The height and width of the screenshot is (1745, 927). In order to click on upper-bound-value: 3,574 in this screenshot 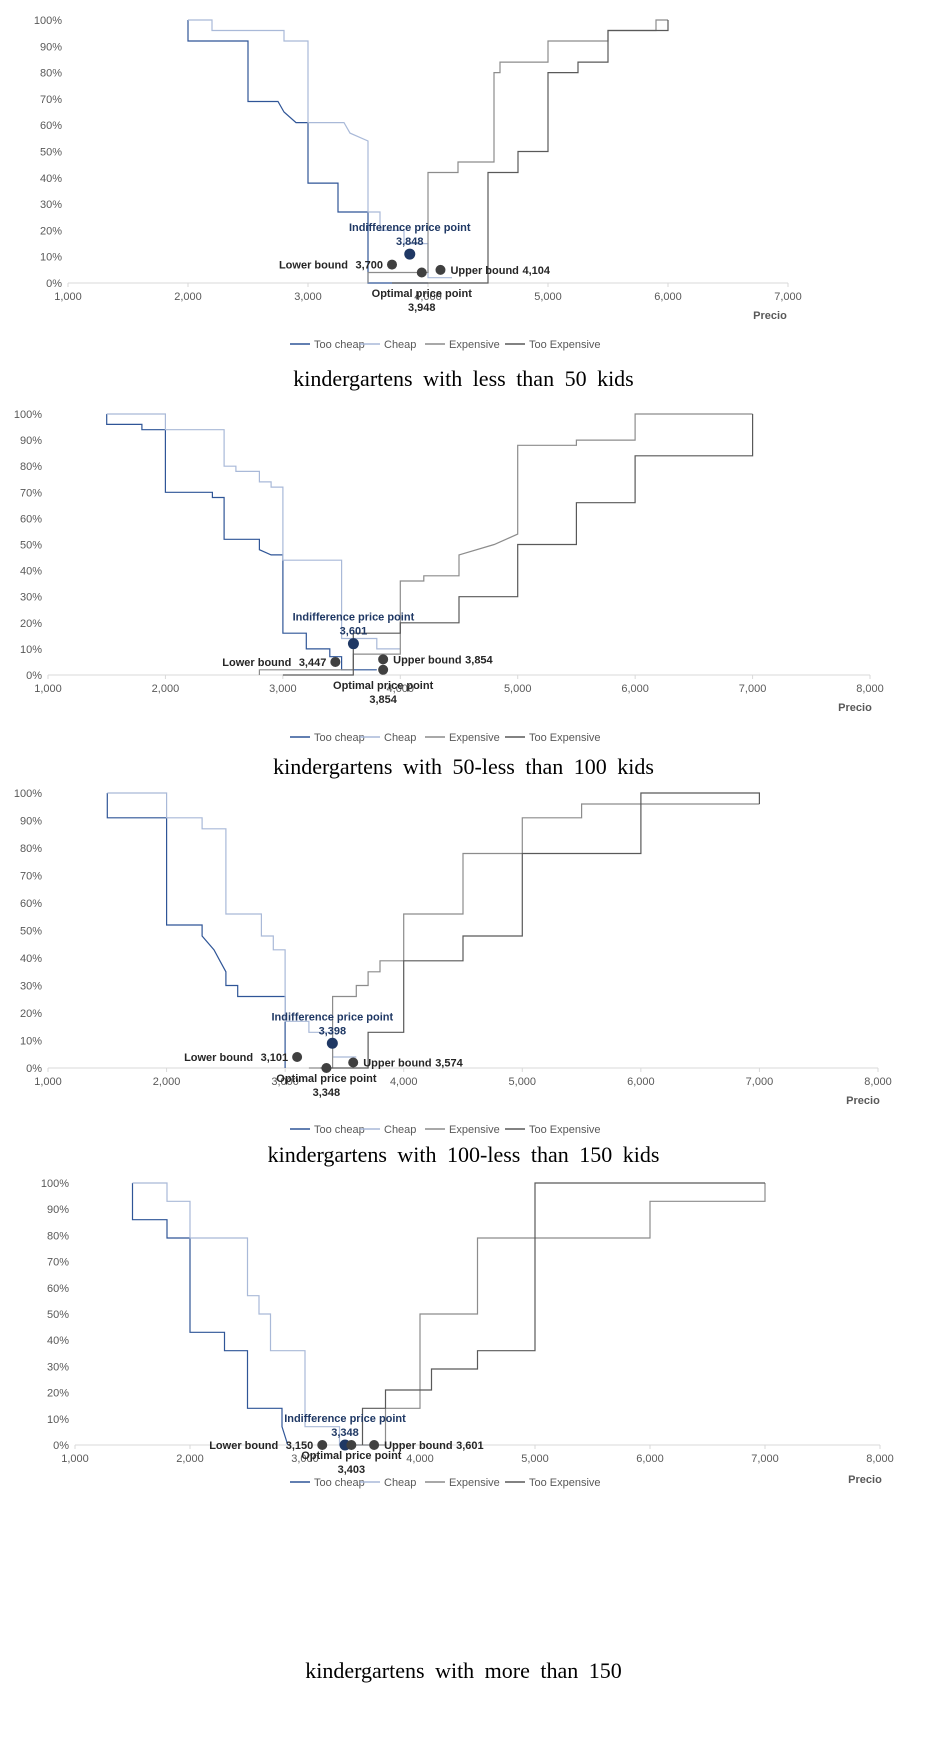, I will do `click(449, 1064)`.